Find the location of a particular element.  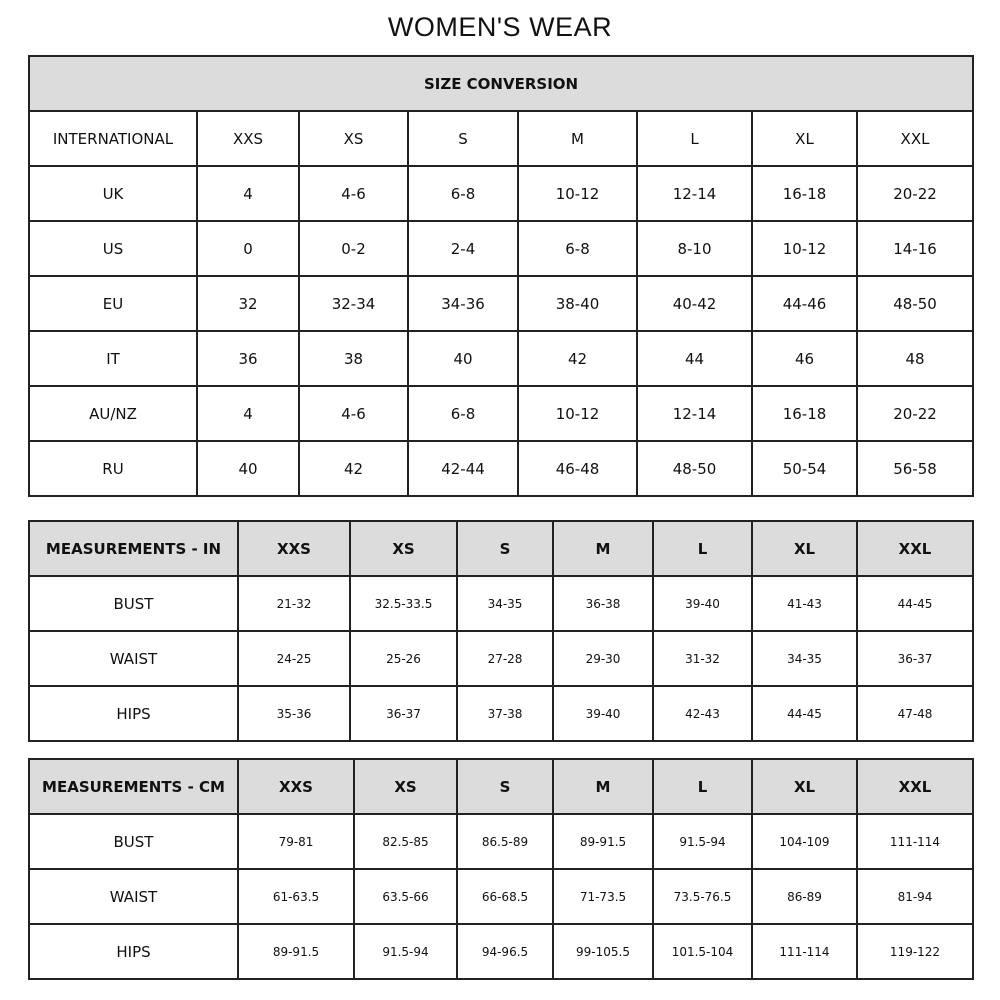

table-cell: 44-46 is located at coordinates (804, 303).